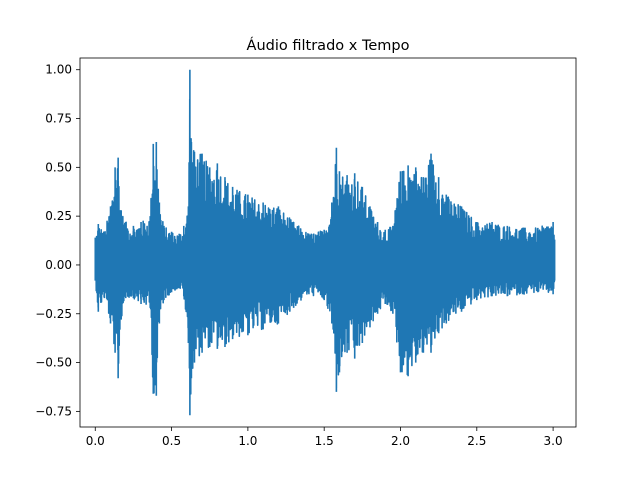  Describe the element at coordinates (476, 441) in the screenshot. I see `x-tick-label: 2.5` at that location.